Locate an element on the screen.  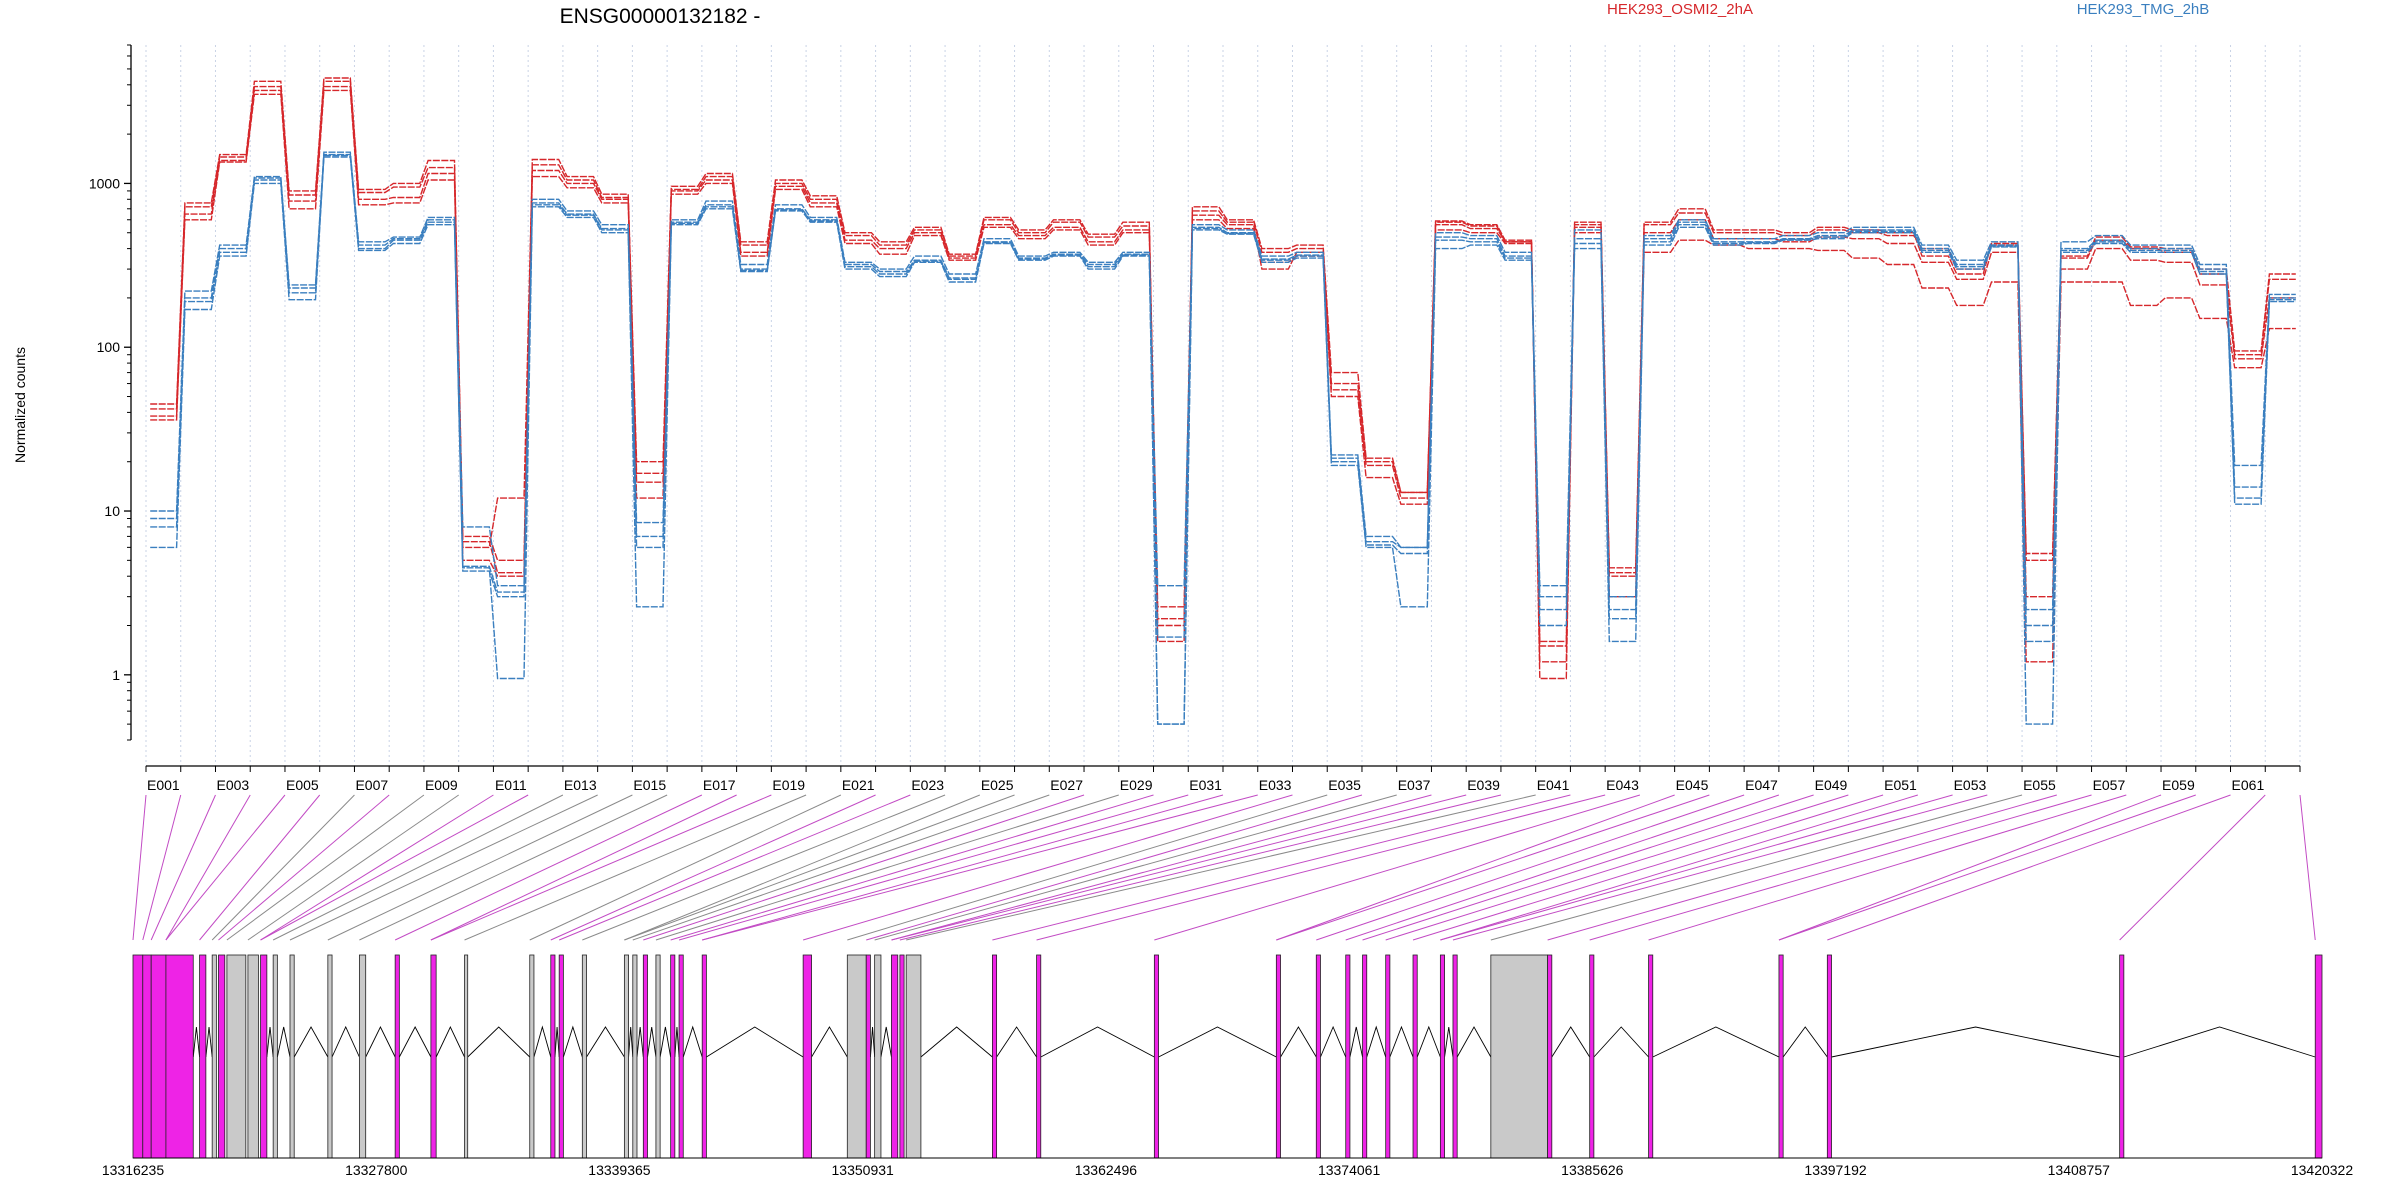
exon-connectors is located at coordinates (1224, 867).